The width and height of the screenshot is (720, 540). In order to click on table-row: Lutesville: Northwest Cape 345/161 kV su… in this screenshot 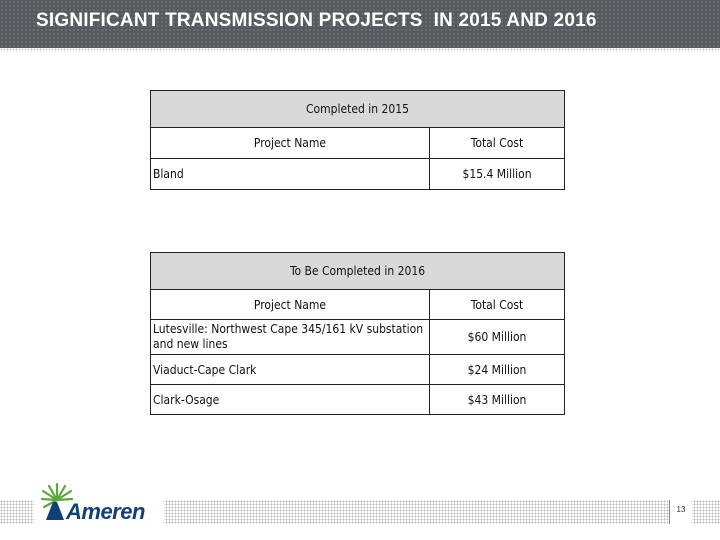, I will do `click(357, 337)`.